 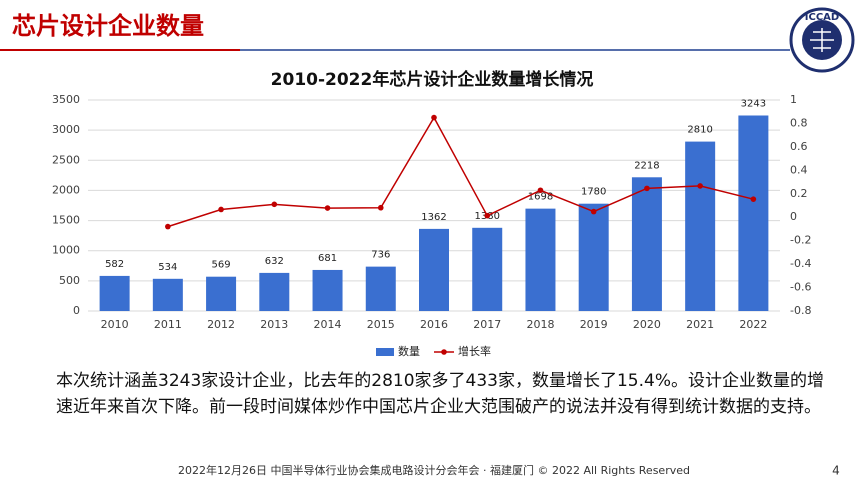 I want to click on y-tick-label: 2000, so click(x=66, y=189).